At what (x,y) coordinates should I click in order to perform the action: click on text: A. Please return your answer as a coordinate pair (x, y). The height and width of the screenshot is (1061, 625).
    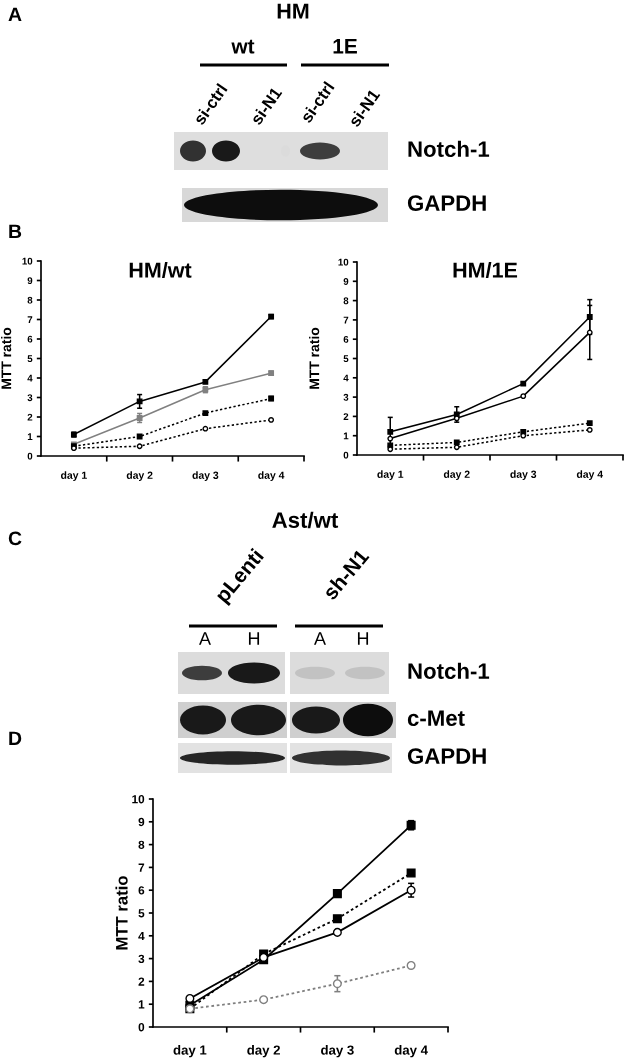
    Looking at the image, I should click on (15, 14).